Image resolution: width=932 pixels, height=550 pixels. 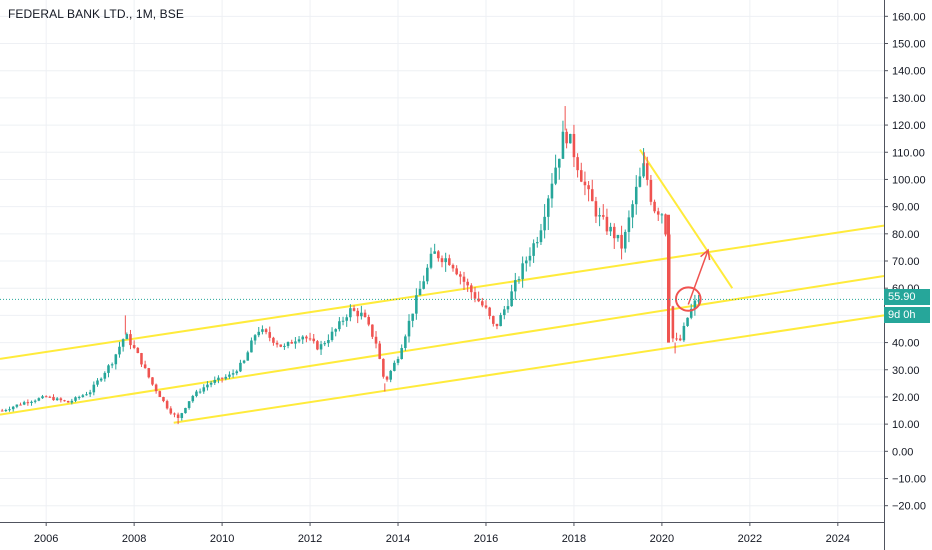 What do you see at coordinates (705, 254) in the screenshot?
I see `target-arrow-head` at bounding box center [705, 254].